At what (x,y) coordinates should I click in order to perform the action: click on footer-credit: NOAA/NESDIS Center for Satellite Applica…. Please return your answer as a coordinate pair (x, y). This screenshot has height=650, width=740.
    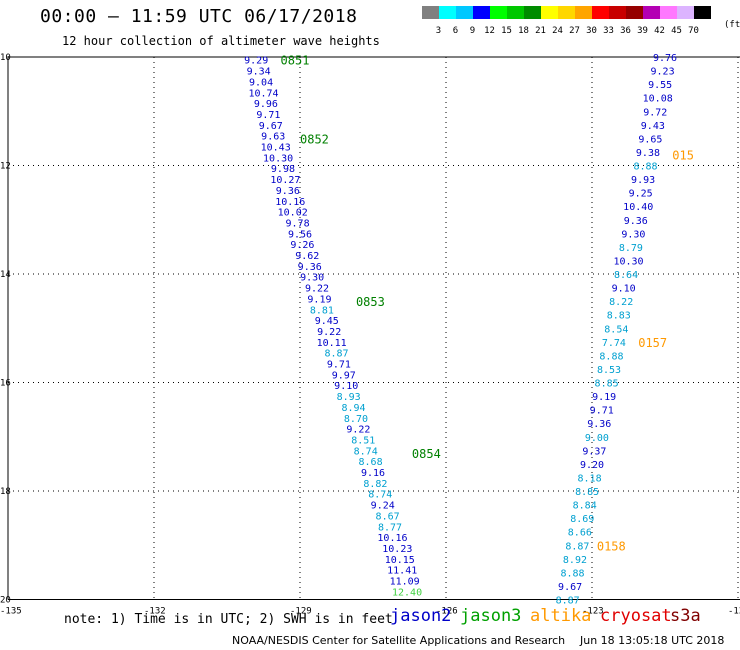
    Looking at the image, I should click on (399, 640).